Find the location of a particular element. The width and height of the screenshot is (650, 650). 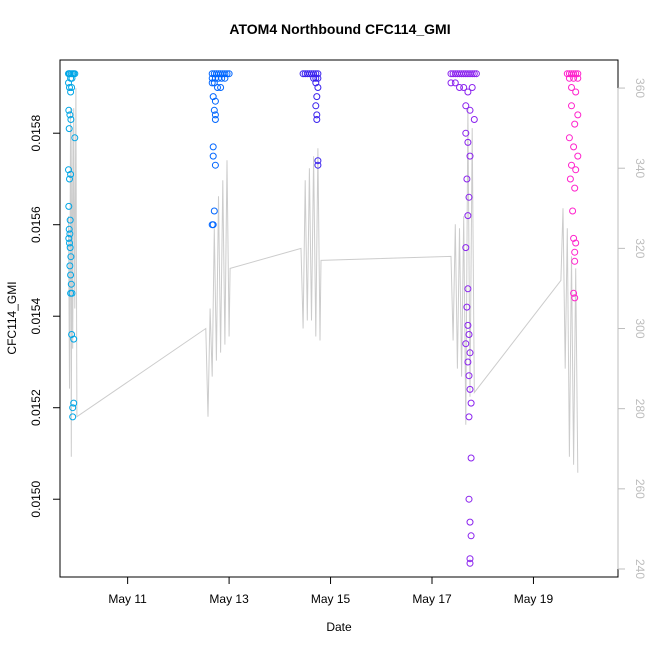

x-tick-label: May 11 is located at coordinates (127, 599).